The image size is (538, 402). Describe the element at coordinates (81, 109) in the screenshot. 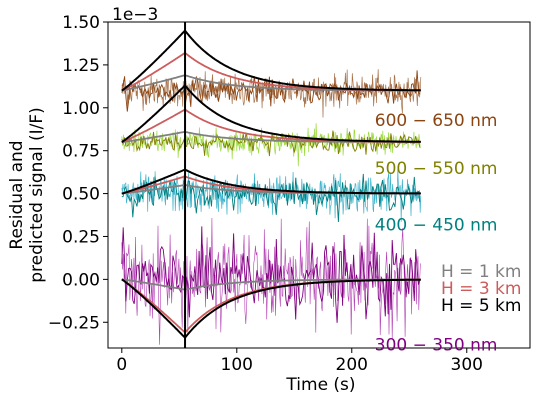

I see `y-tick-label: 1.00` at that location.